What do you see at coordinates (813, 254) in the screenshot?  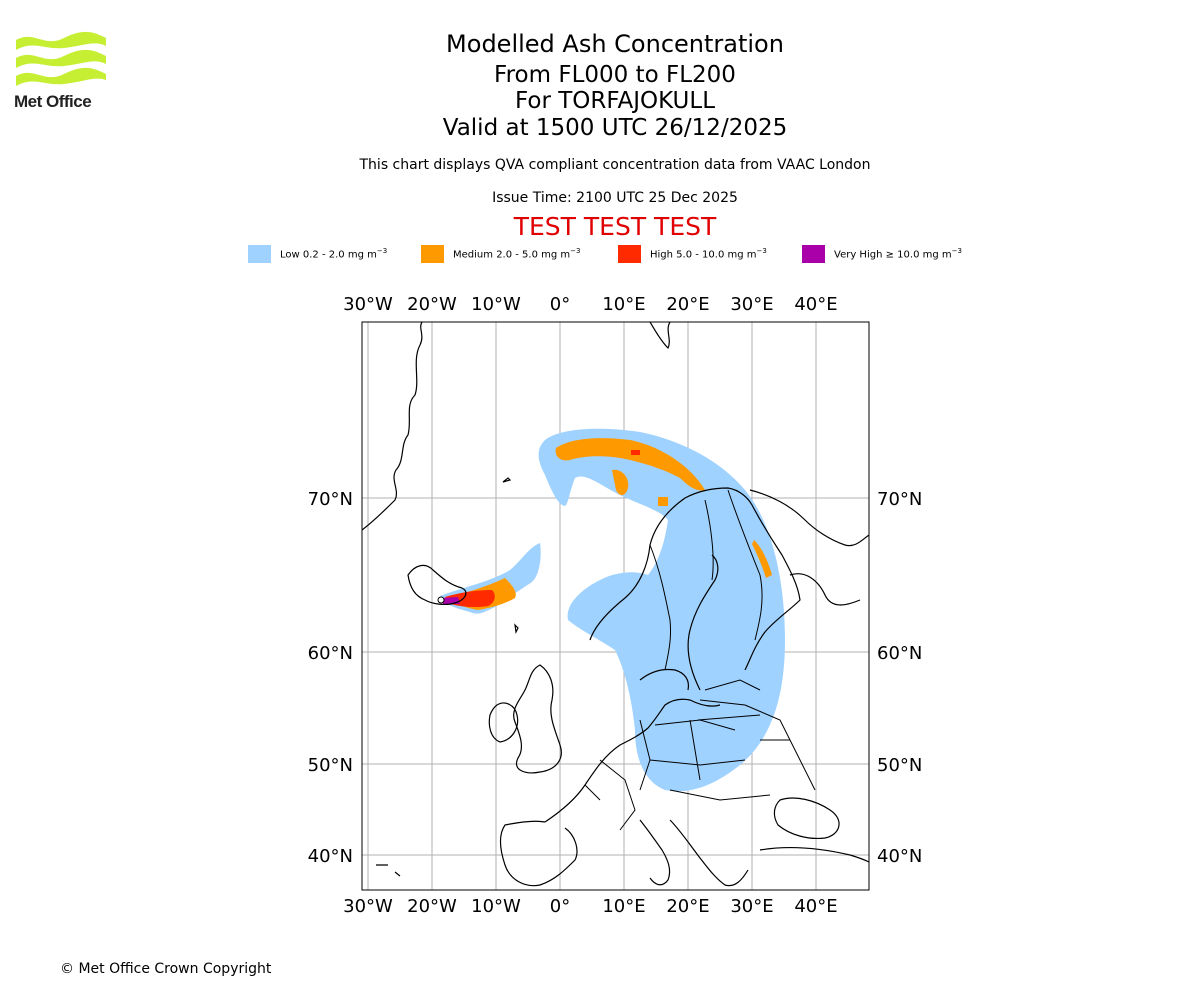 I see `legend-swatch-very-high` at bounding box center [813, 254].